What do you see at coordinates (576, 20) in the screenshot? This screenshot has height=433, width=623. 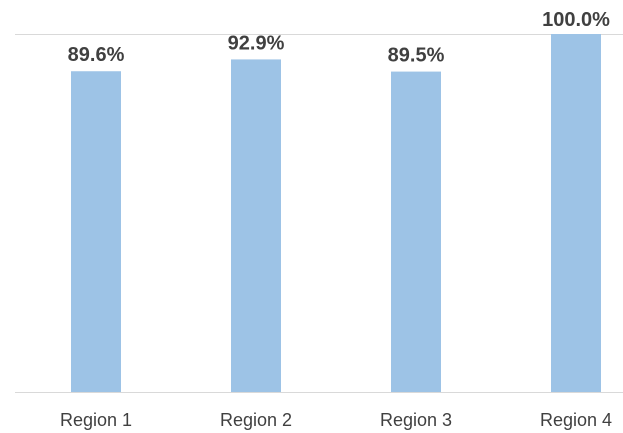 I see `data-label: 100.0%` at bounding box center [576, 20].